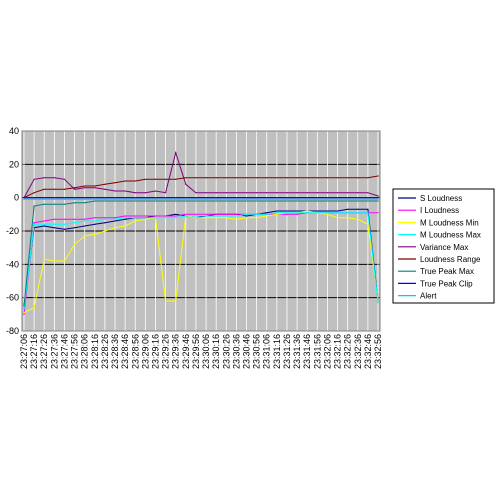  Describe the element at coordinates (64, 351) in the screenshot. I see `x-tick-label: 23:27:46` at that location.